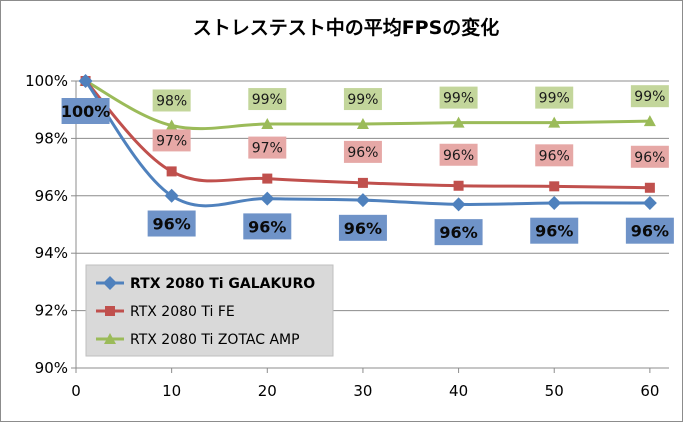  Describe the element at coordinates (222, 284) in the screenshot. I see `legend-entry: RTX 2080 Ti GALAKURO` at that location.